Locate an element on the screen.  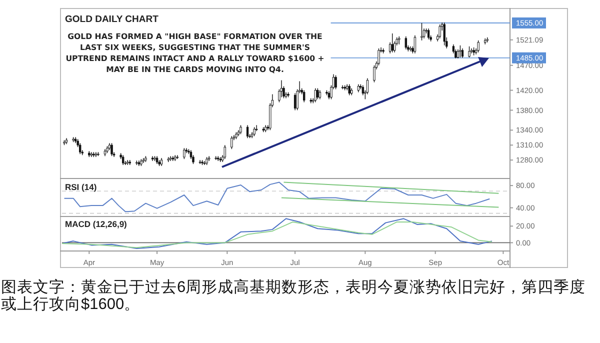
chart-title: MACD (12,26,9) is located at coordinates (96, 224).